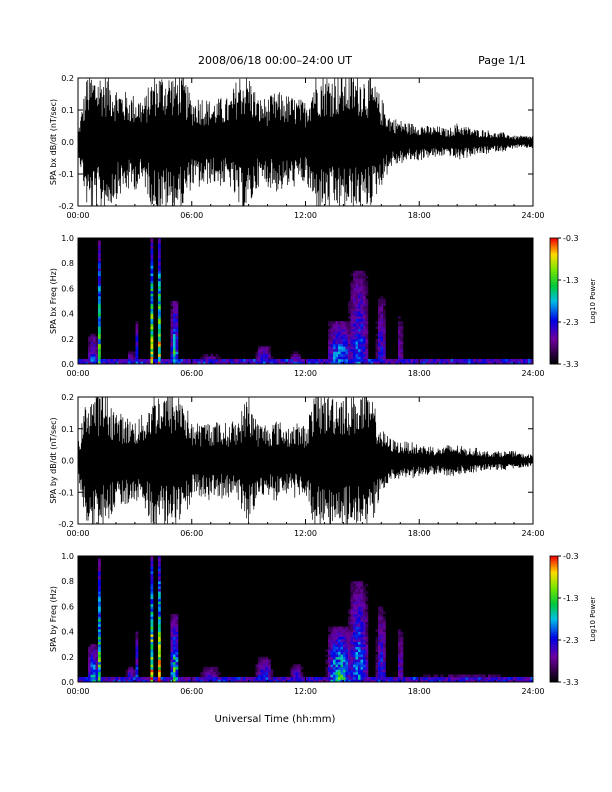 The height and width of the screenshot is (792, 612). Describe the element at coordinates (67, 78) in the screenshot. I see `panel-bx-waveform-y-tick-label: 0.2` at that location.